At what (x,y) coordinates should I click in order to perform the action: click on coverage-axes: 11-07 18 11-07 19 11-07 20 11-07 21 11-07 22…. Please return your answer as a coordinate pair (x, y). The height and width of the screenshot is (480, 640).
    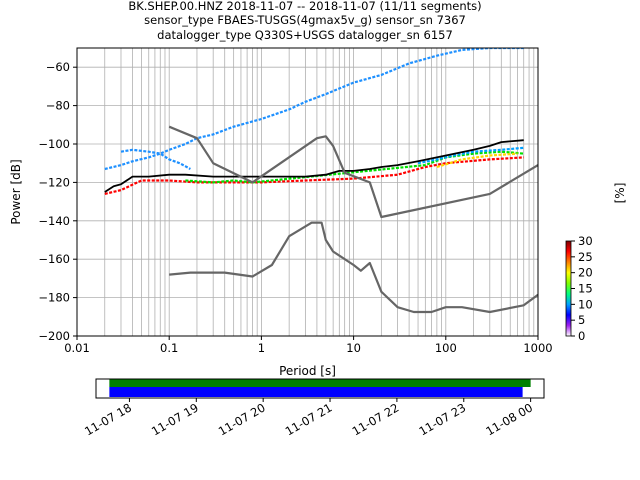
    Looking at the image, I should click on (313, 408).